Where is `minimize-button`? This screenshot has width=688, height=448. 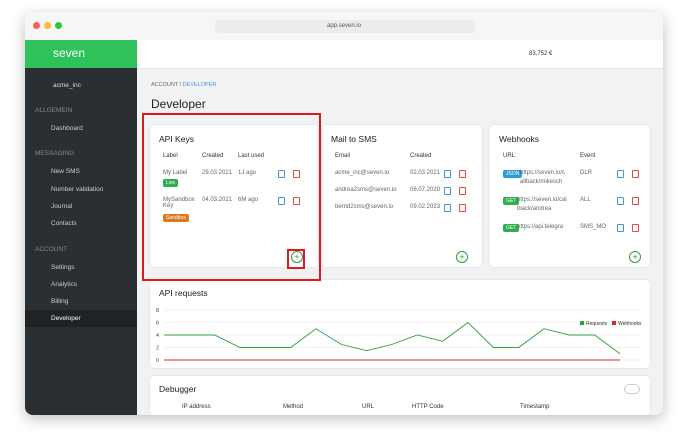
minimize-button is located at coordinates (47, 25).